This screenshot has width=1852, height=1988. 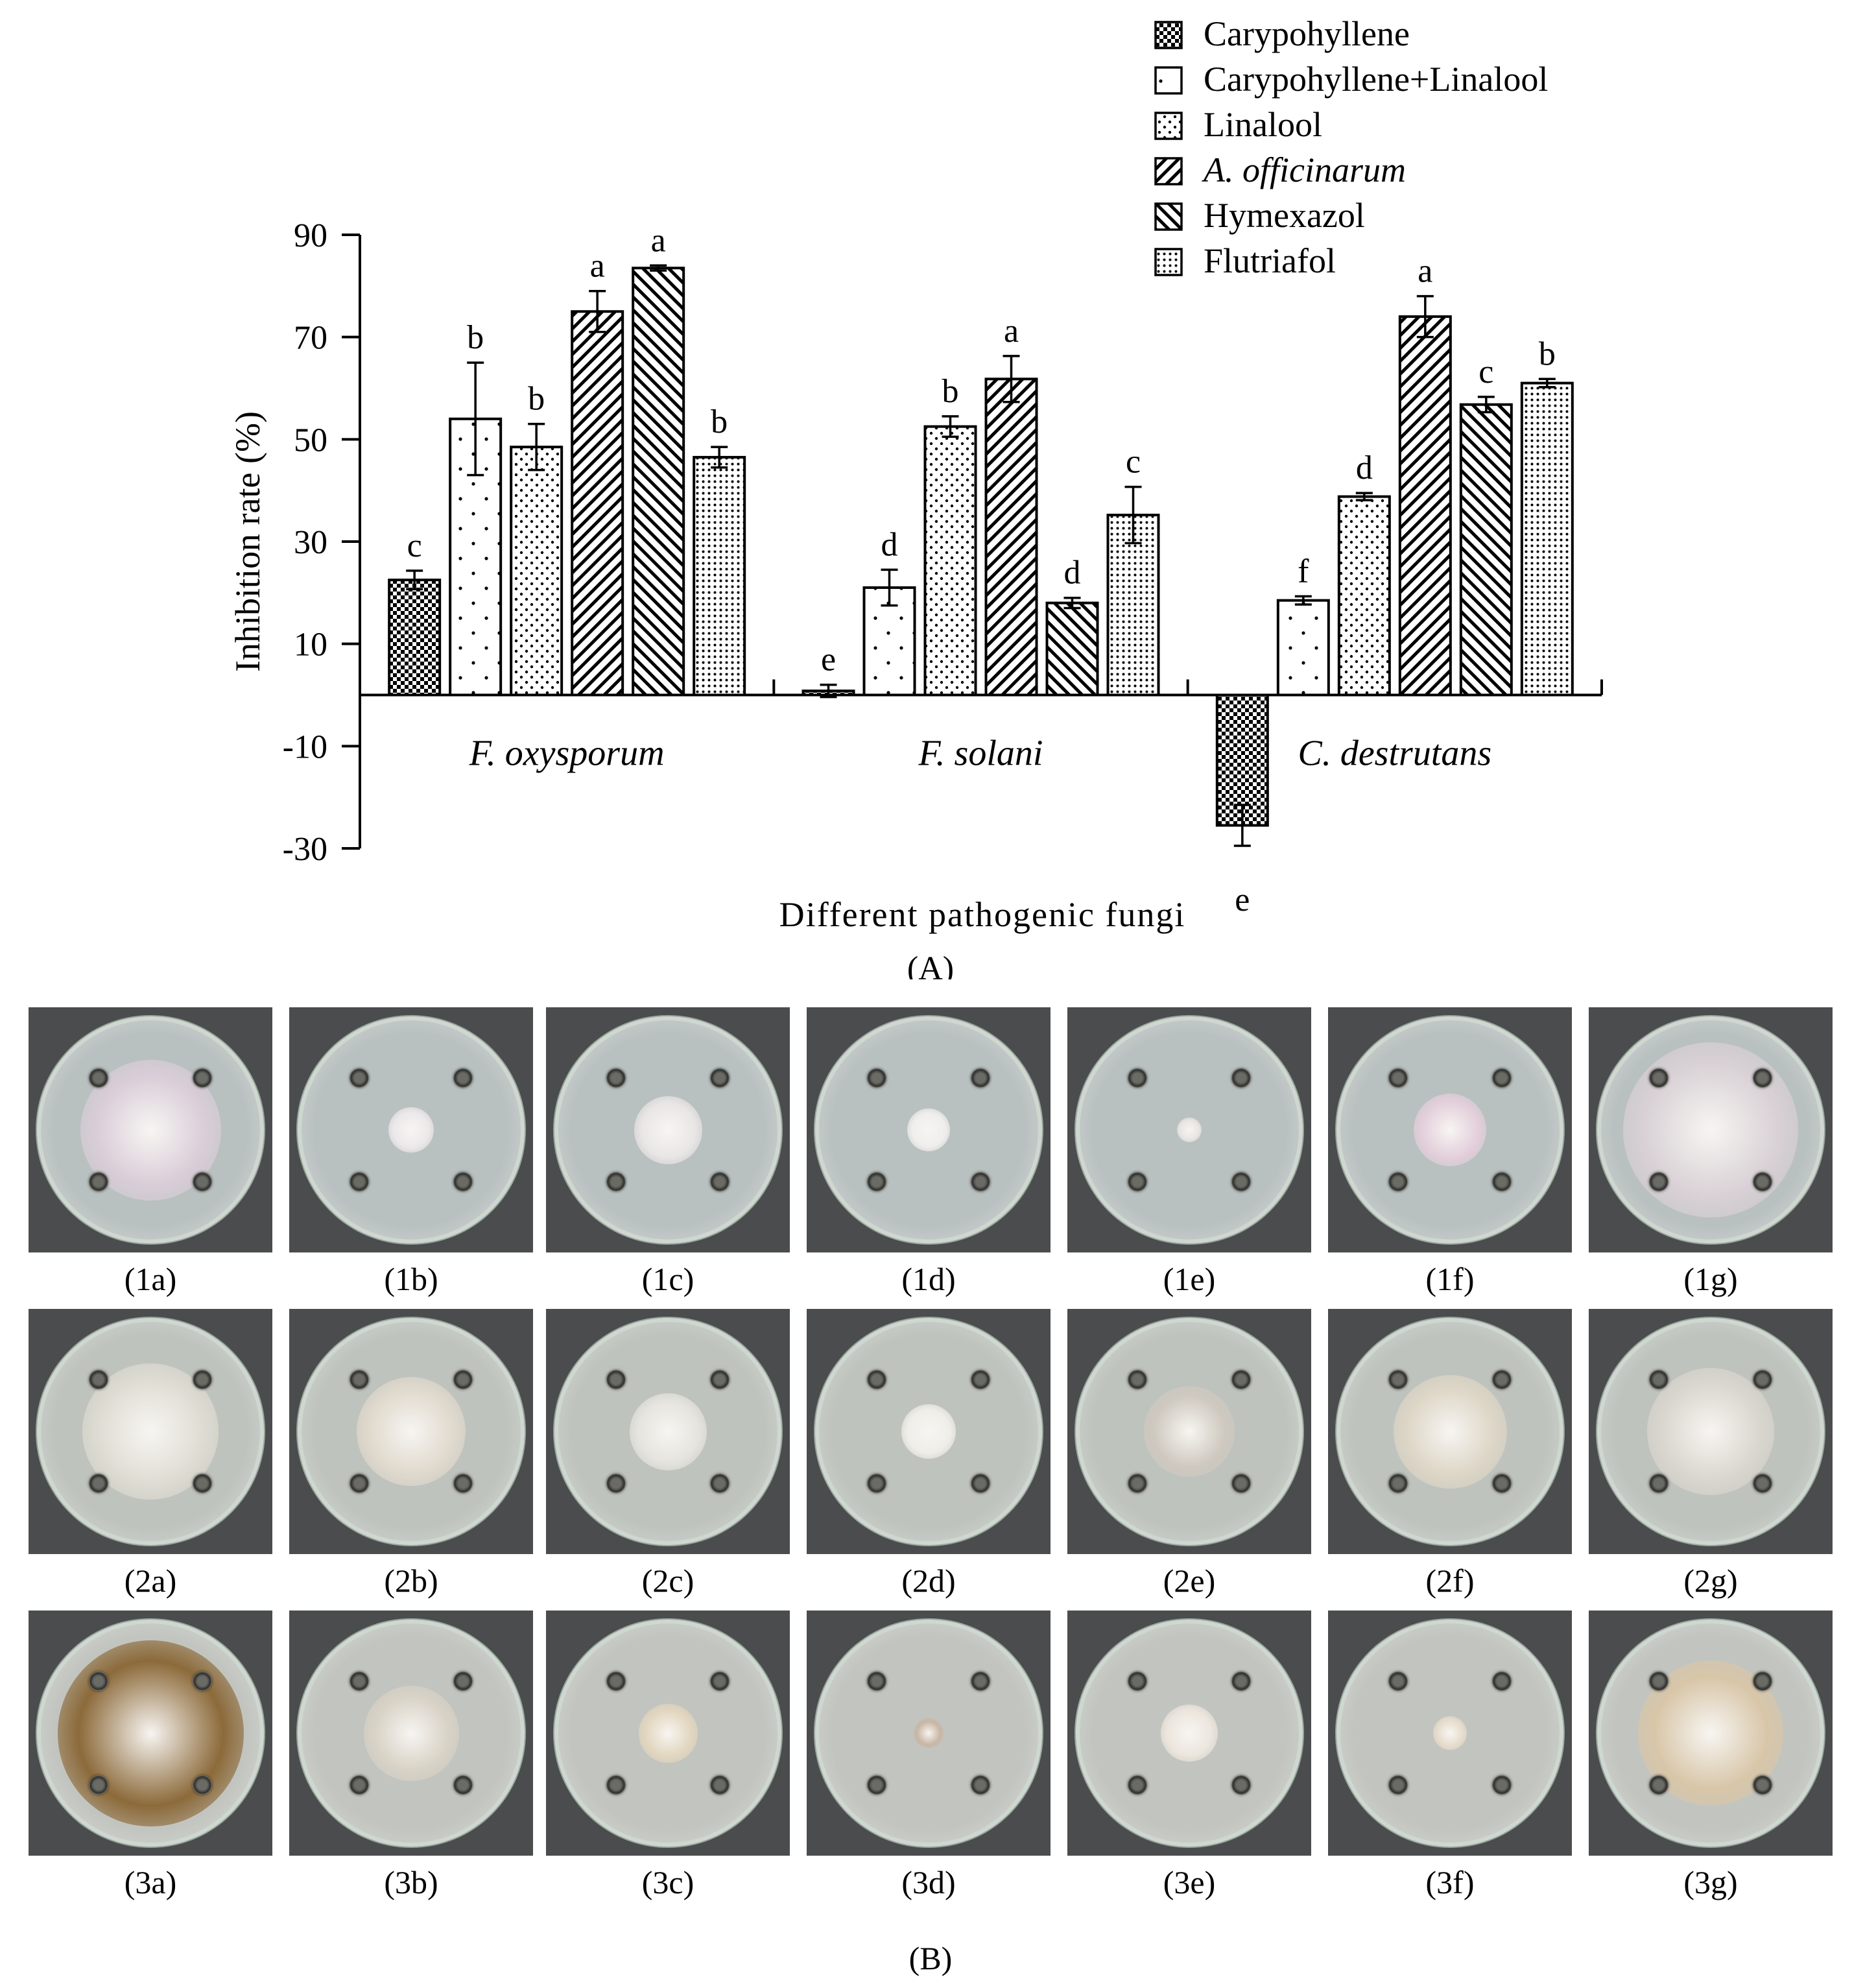 What do you see at coordinates (1189, 1581) in the screenshot?
I see `plate-label: (2e)` at bounding box center [1189, 1581].